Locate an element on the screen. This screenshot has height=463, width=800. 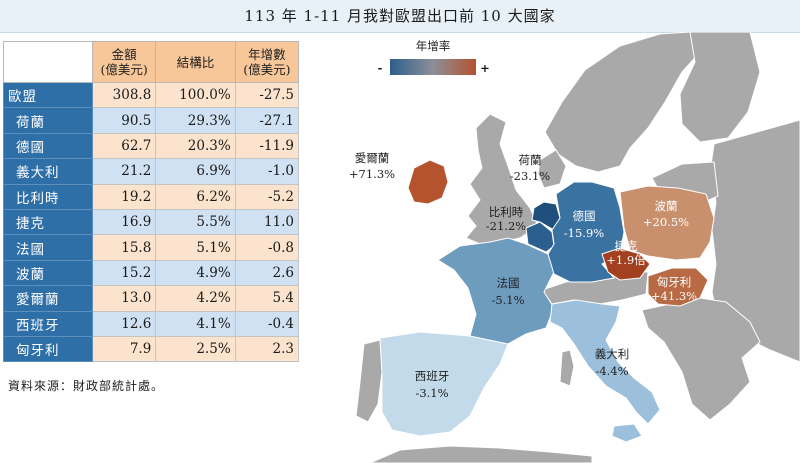
row-growth: 2.6 is located at coordinates (267, 273).